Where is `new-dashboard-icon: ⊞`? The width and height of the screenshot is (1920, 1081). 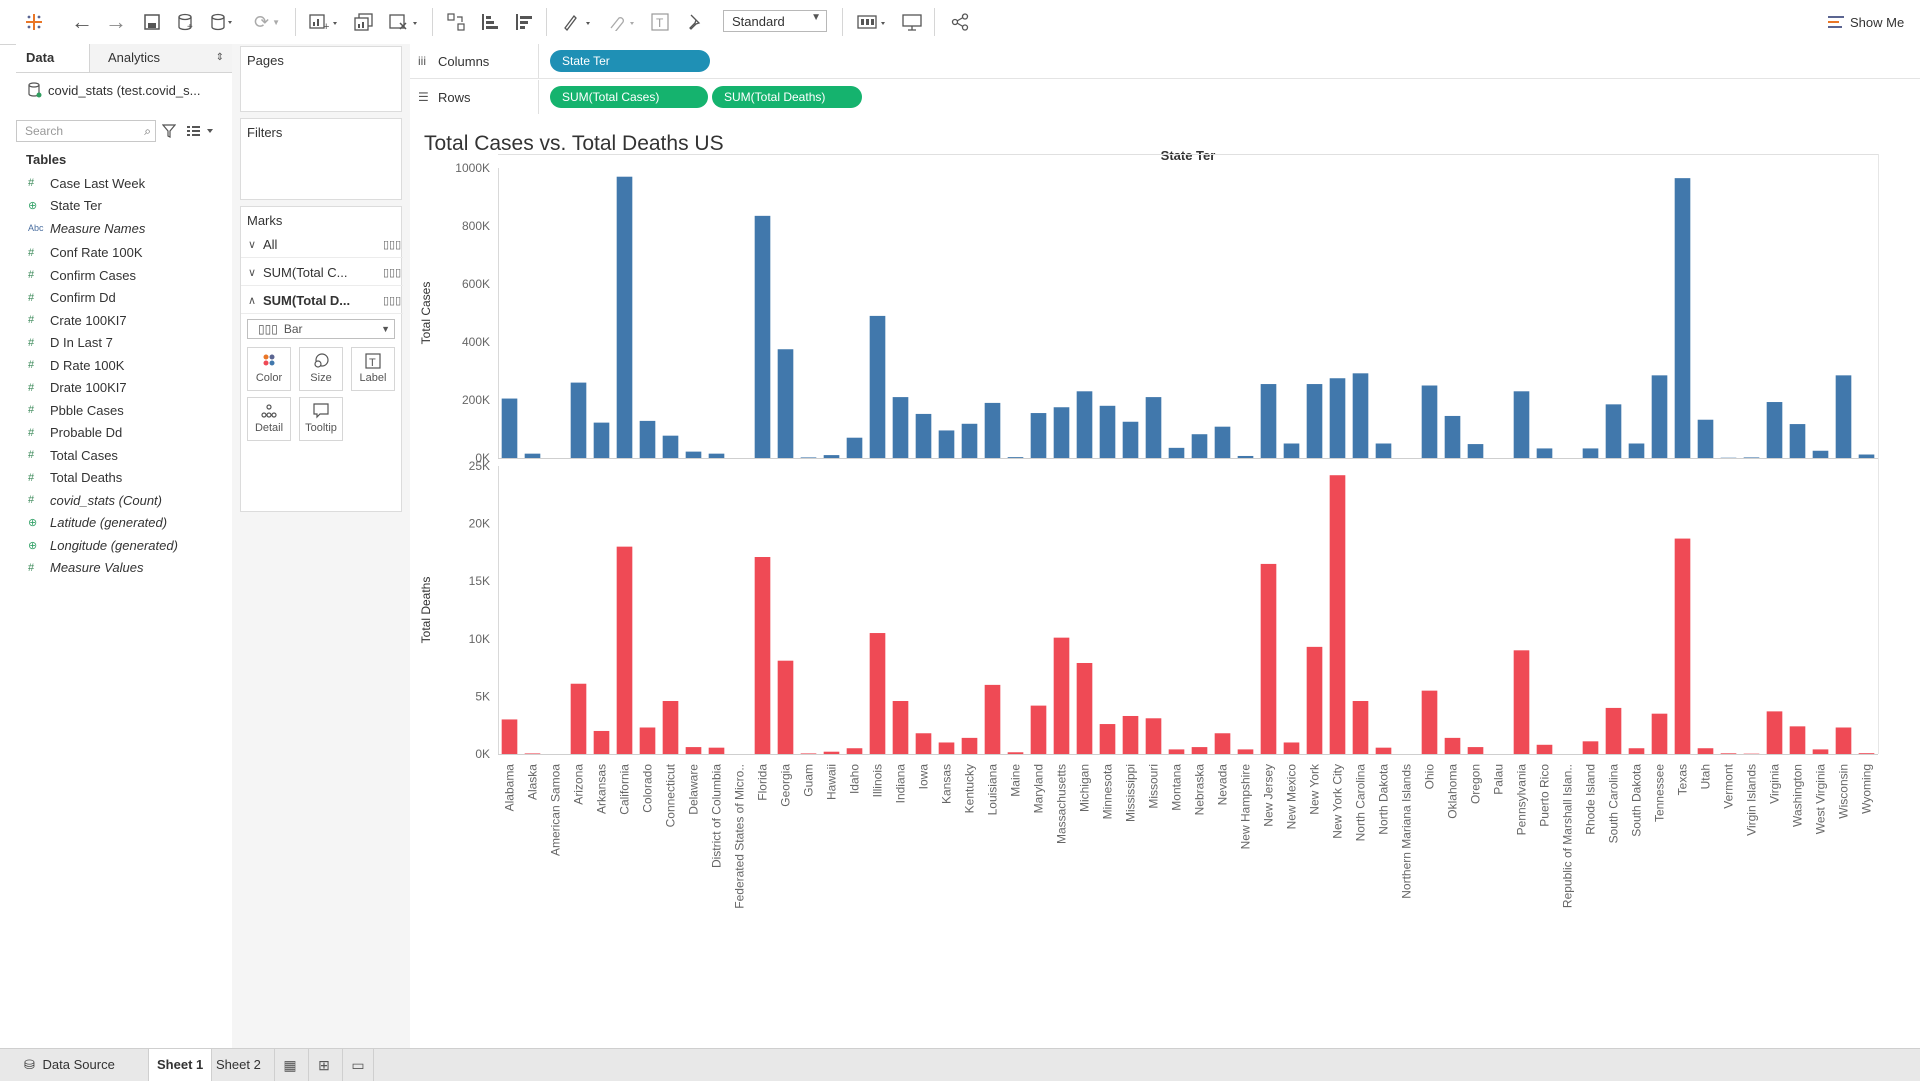 new-dashboard-icon: ⊞ is located at coordinates (323, 1065).